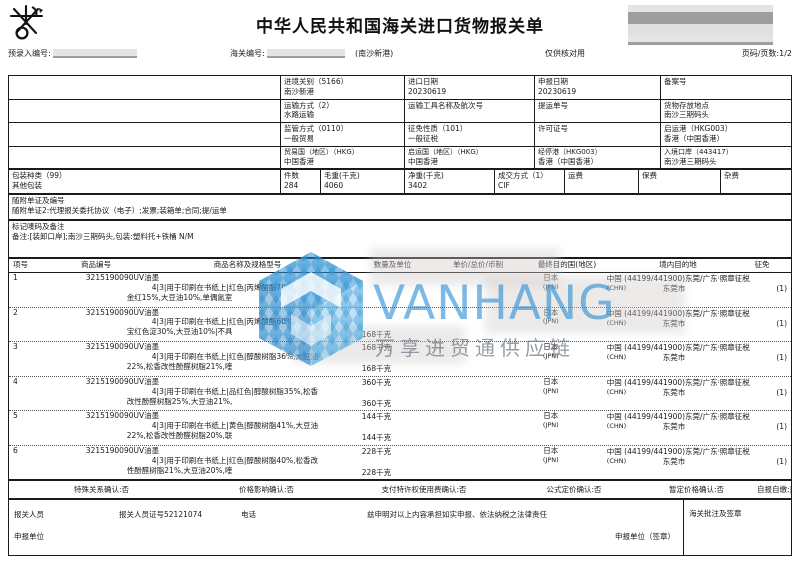 The width and height of the screenshot is (800, 564). I want to click on bill-of-lading-cell: 提运单号, so click(598, 110).